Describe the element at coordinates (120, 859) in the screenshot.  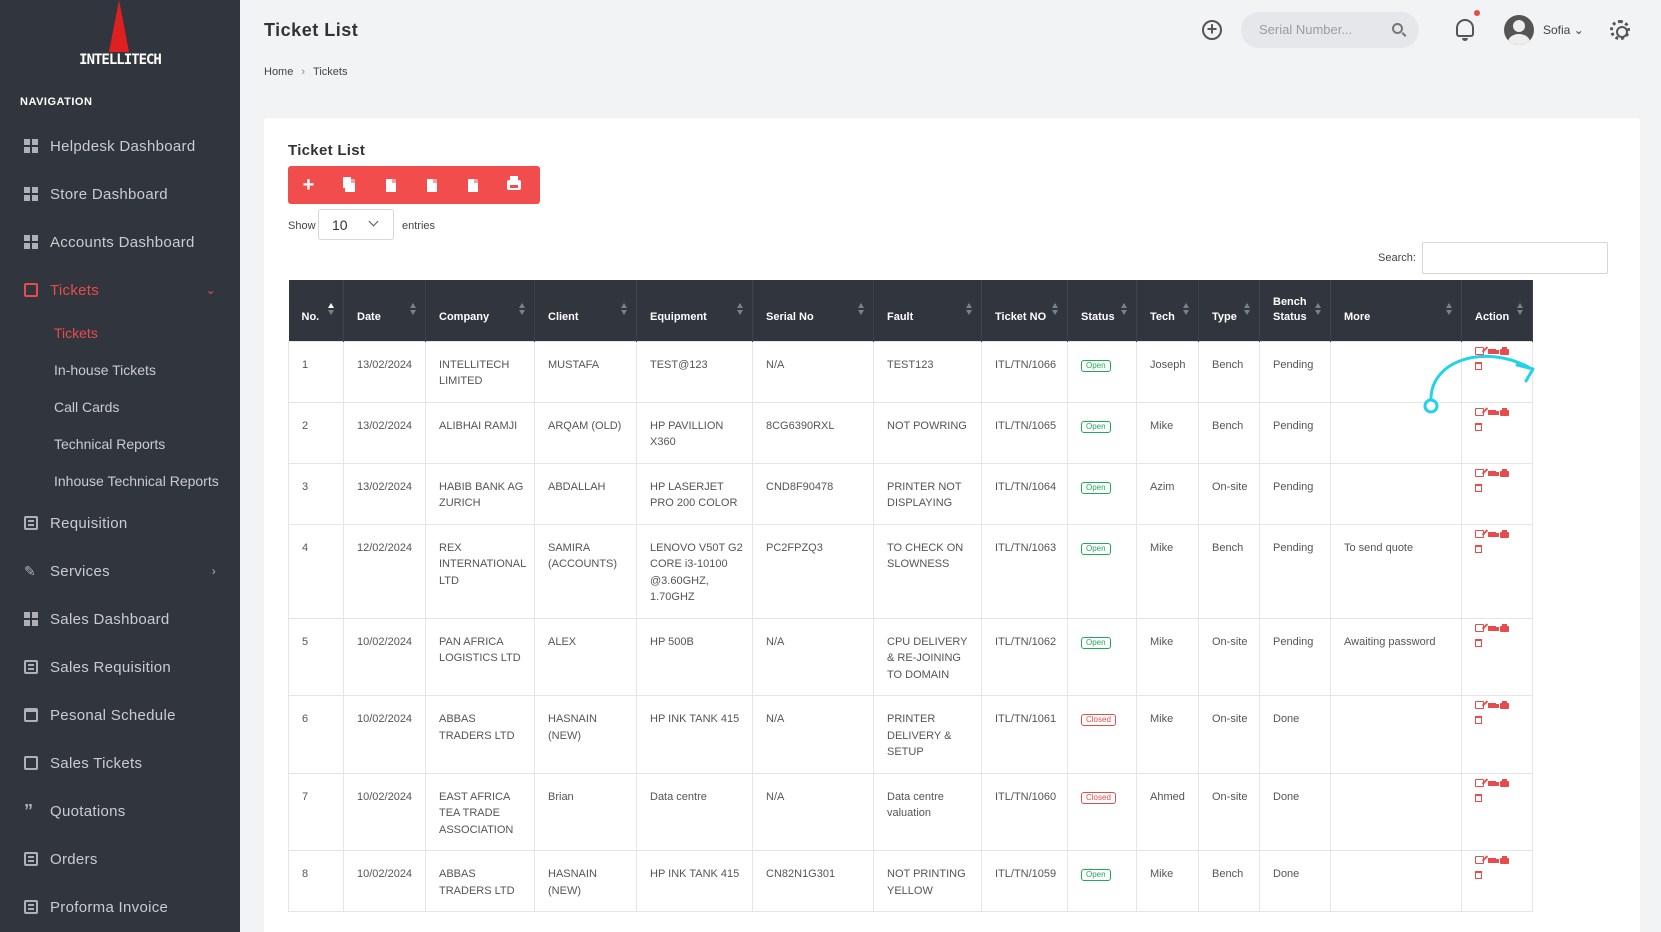
I see `sidebar-item-orders: Orders` at that location.